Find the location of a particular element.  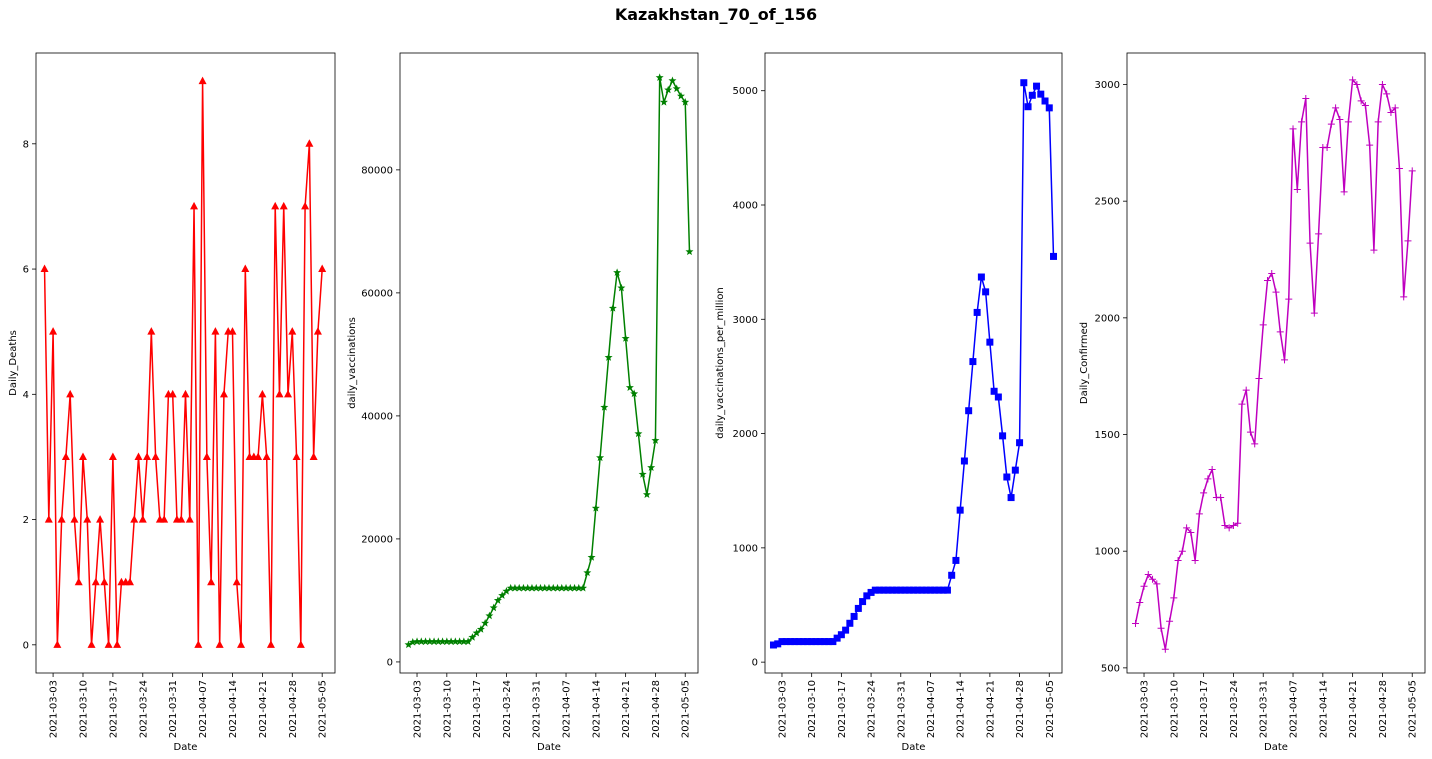

y-axis-label: Daily_Confirmed is located at coordinates (1084, 363).